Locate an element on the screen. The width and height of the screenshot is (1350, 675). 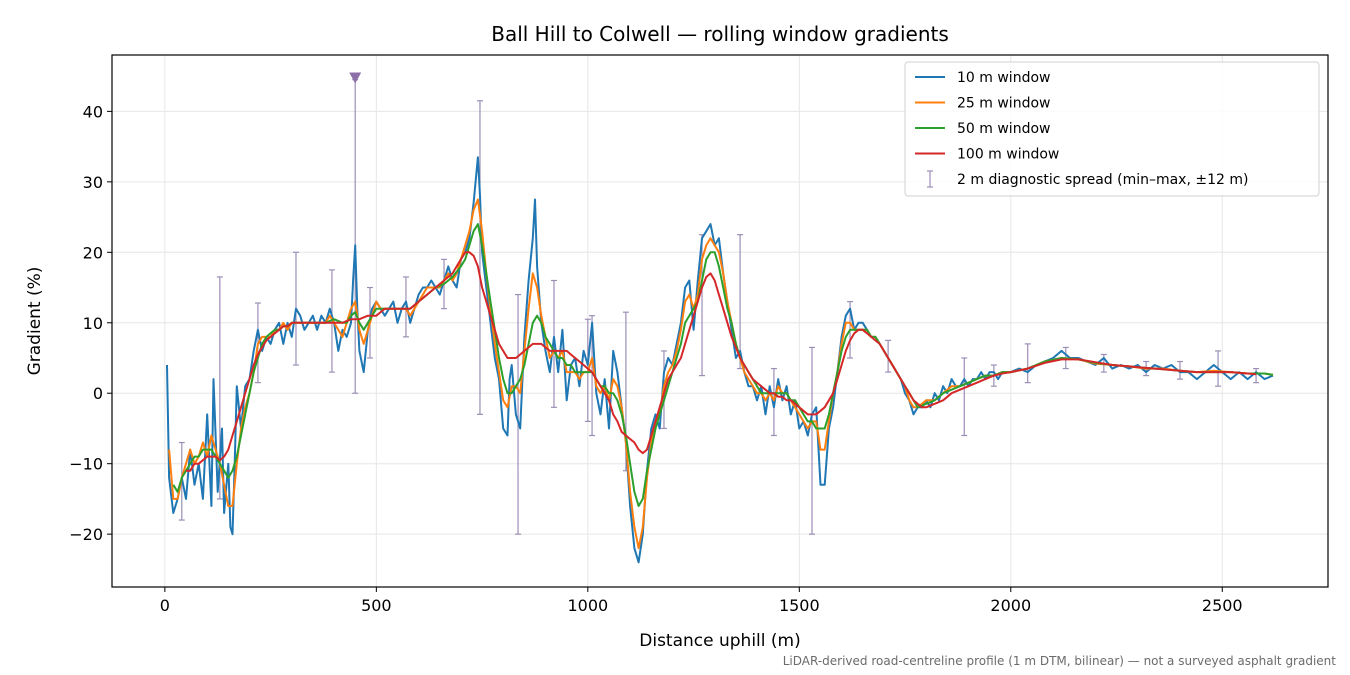
x-tick-label: 1000 is located at coordinates (587, 605).